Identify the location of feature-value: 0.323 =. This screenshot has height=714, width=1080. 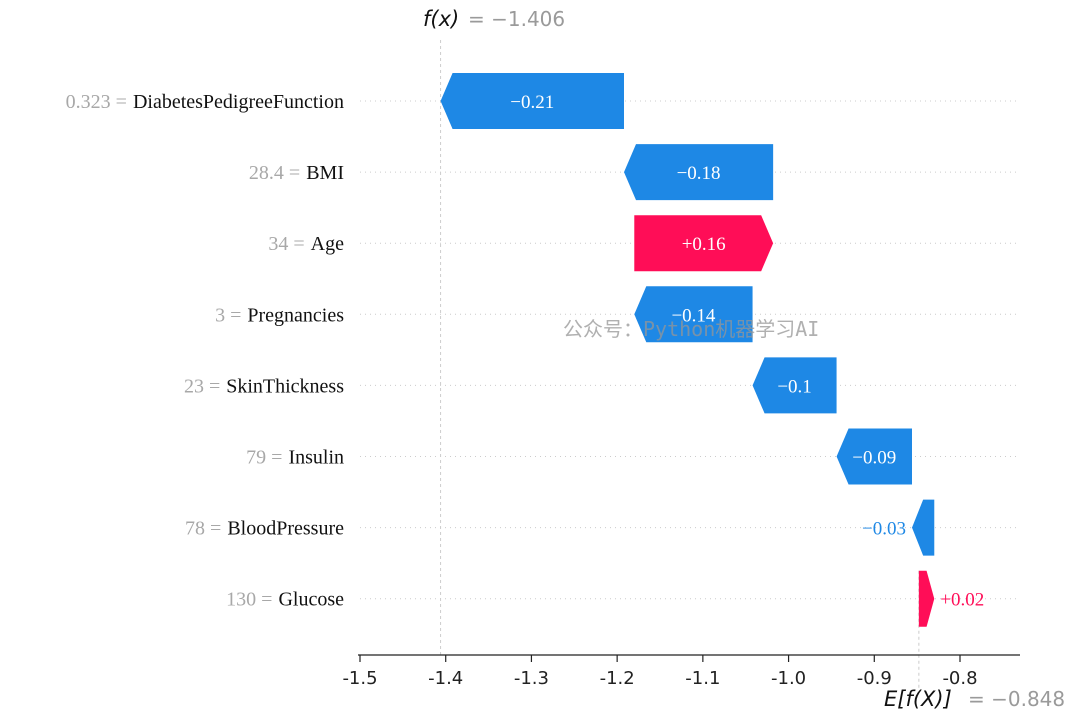
(96, 102).